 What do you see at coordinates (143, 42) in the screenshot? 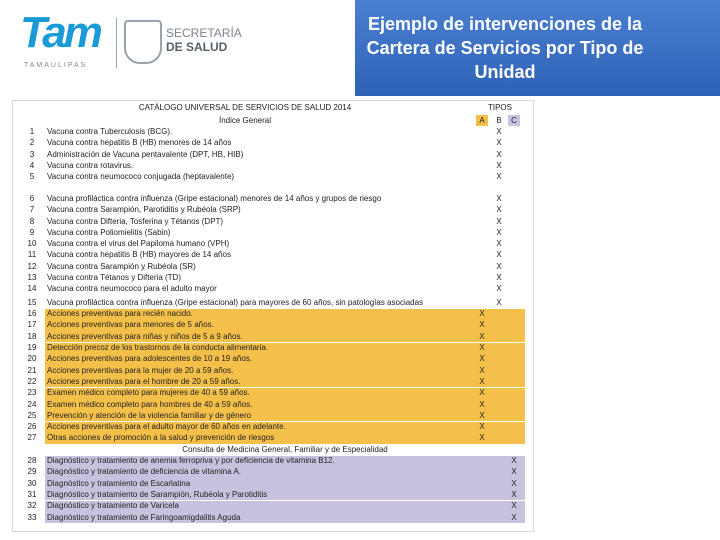
I see `coat-of-arms` at bounding box center [143, 42].